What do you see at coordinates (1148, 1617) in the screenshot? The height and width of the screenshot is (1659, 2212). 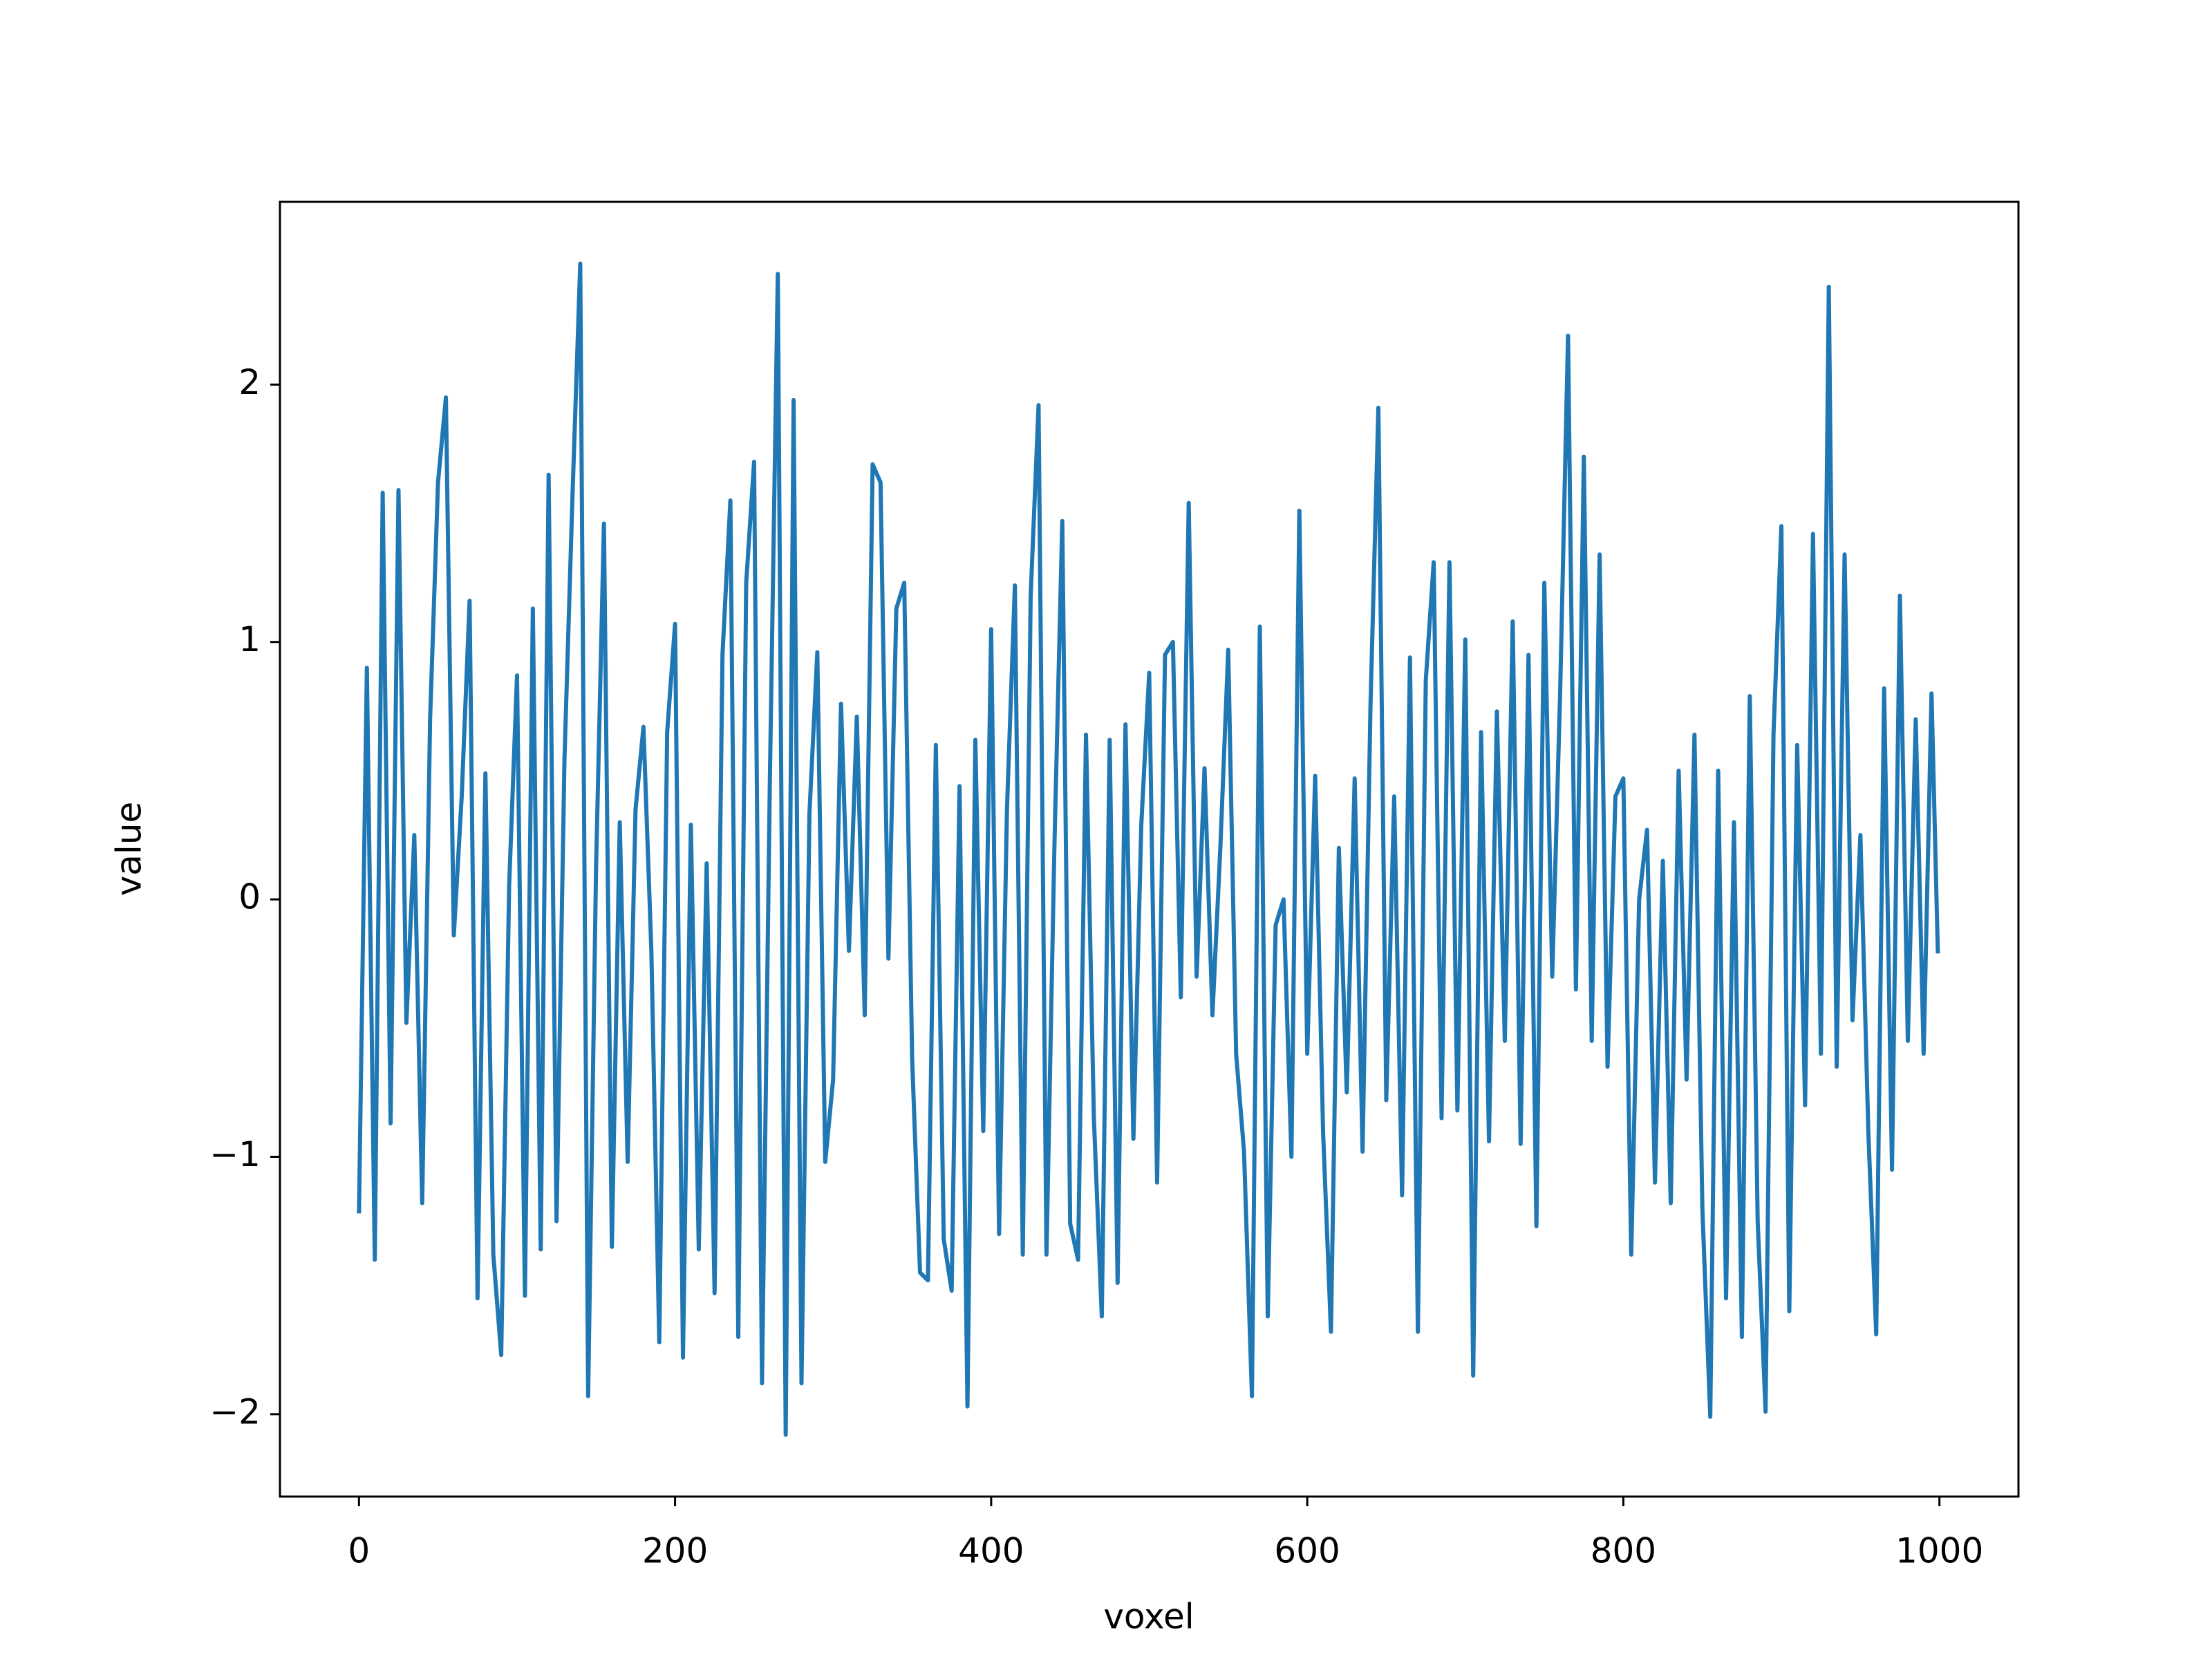 I see `x-axis-label: voxel` at bounding box center [1148, 1617].